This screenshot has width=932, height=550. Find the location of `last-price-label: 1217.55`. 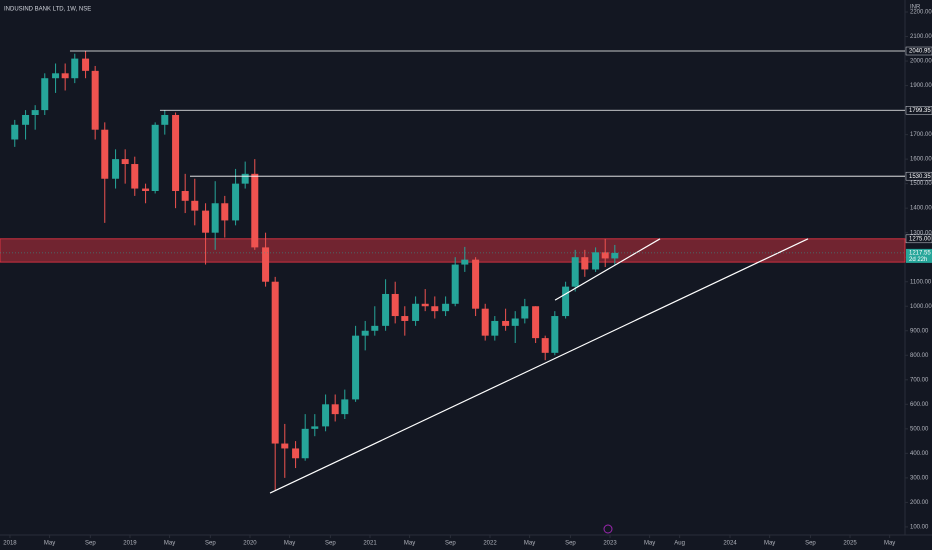

last-price-label: 1217.55 is located at coordinates (920, 253).